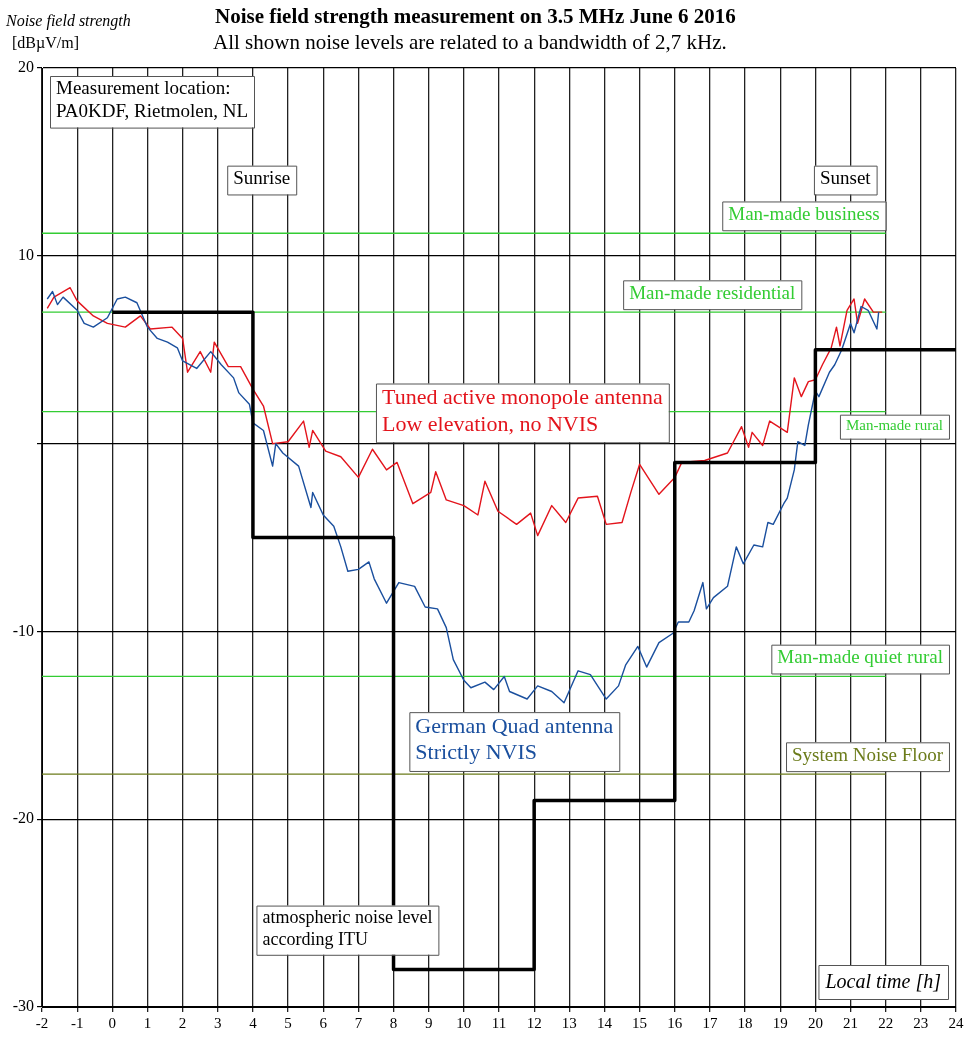  Describe the element at coordinates (26, 254) in the screenshot. I see `y-tick-label: 10` at that location.